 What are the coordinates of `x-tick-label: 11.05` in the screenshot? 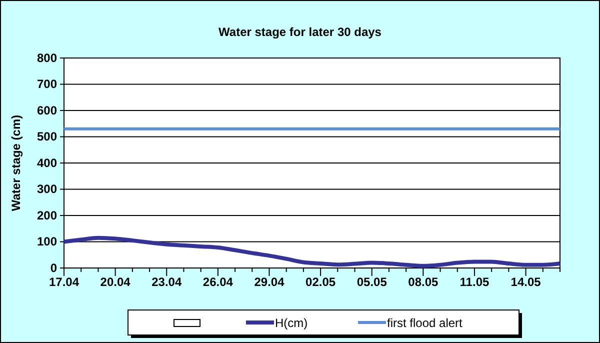 It's located at (475, 281).